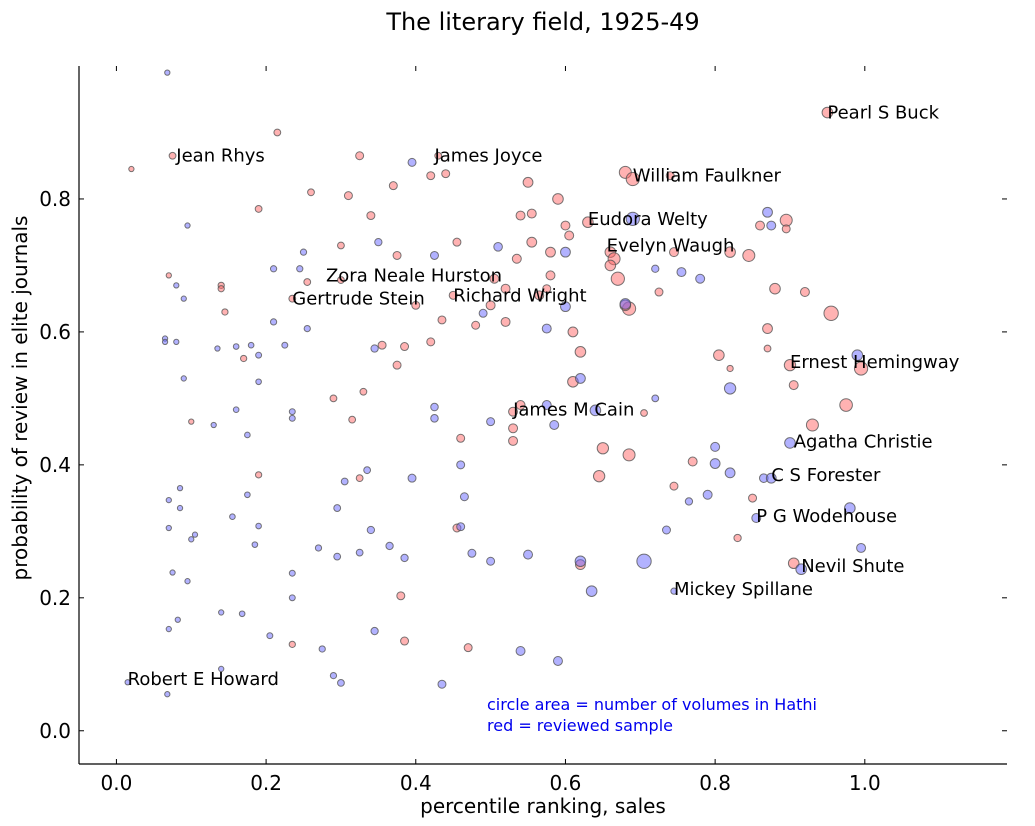 The height and width of the screenshot is (826, 1035). I want to click on author-label: James M Cain, so click(573, 410).